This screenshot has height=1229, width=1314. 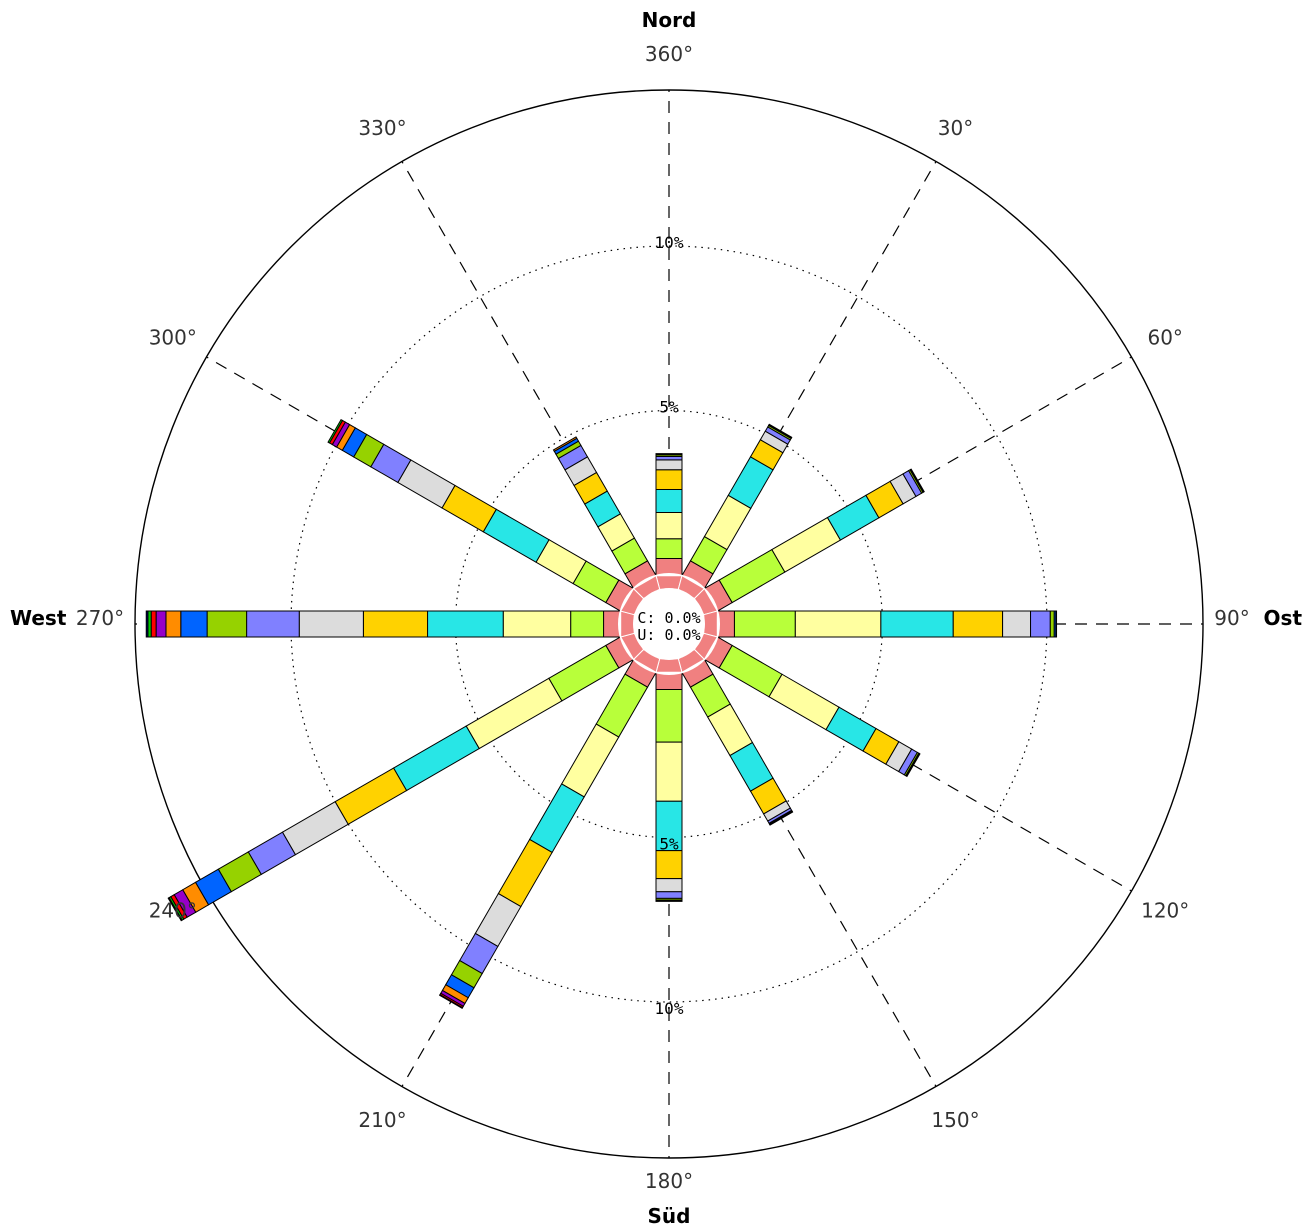 I want to click on center-layer: C: 0.0%U: 0.0%, so click(x=669, y=624).